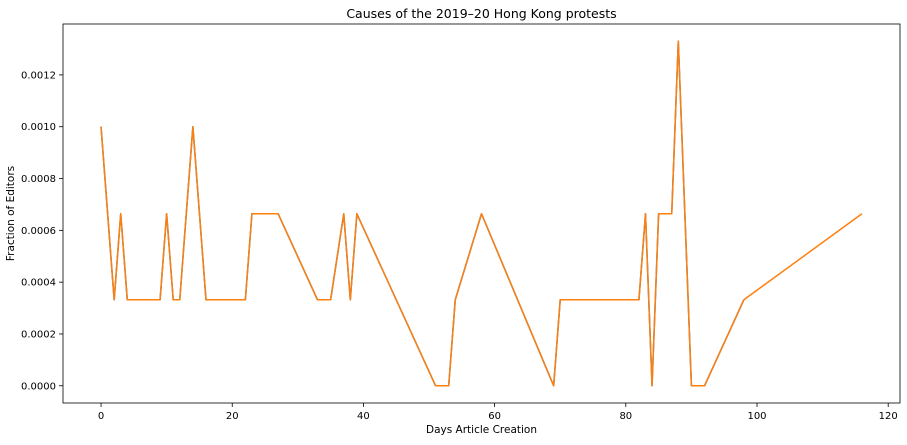 The height and width of the screenshot is (445, 907). I want to click on y-tick-label: 0.0012, so click(38, 75).